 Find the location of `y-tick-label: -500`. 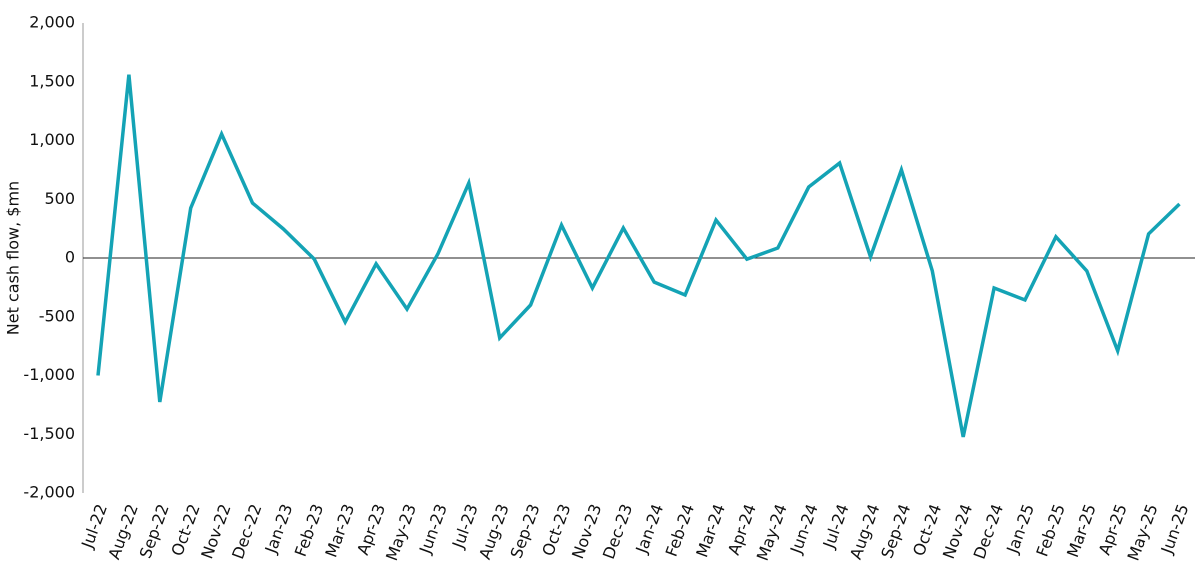

y-tick-label: -500 is located at coordinates (57, 315).